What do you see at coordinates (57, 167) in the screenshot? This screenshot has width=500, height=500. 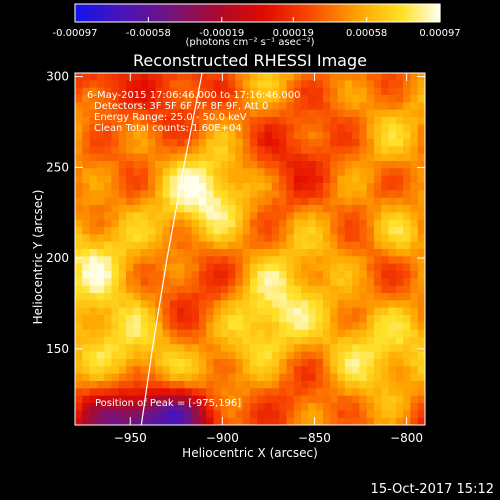 I see `y-tick-label: 250` at bounding box center [57, 167].